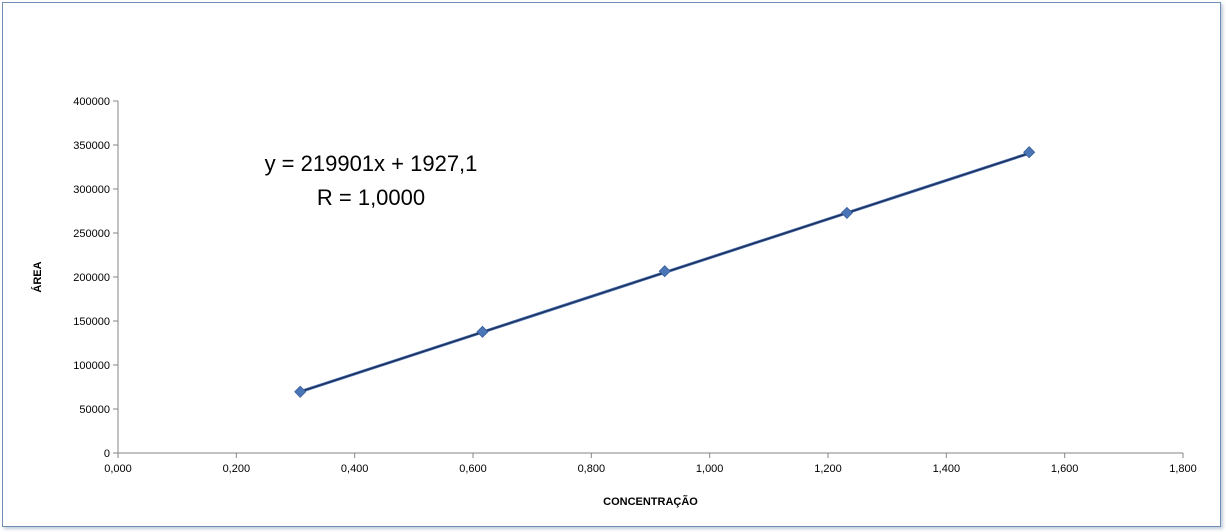 The image size is (1226, 532). Describe the element at coordinates (371, 163) in the screenshot. I see `trendline-equation: y = 219901x + 1927,1` at that location.